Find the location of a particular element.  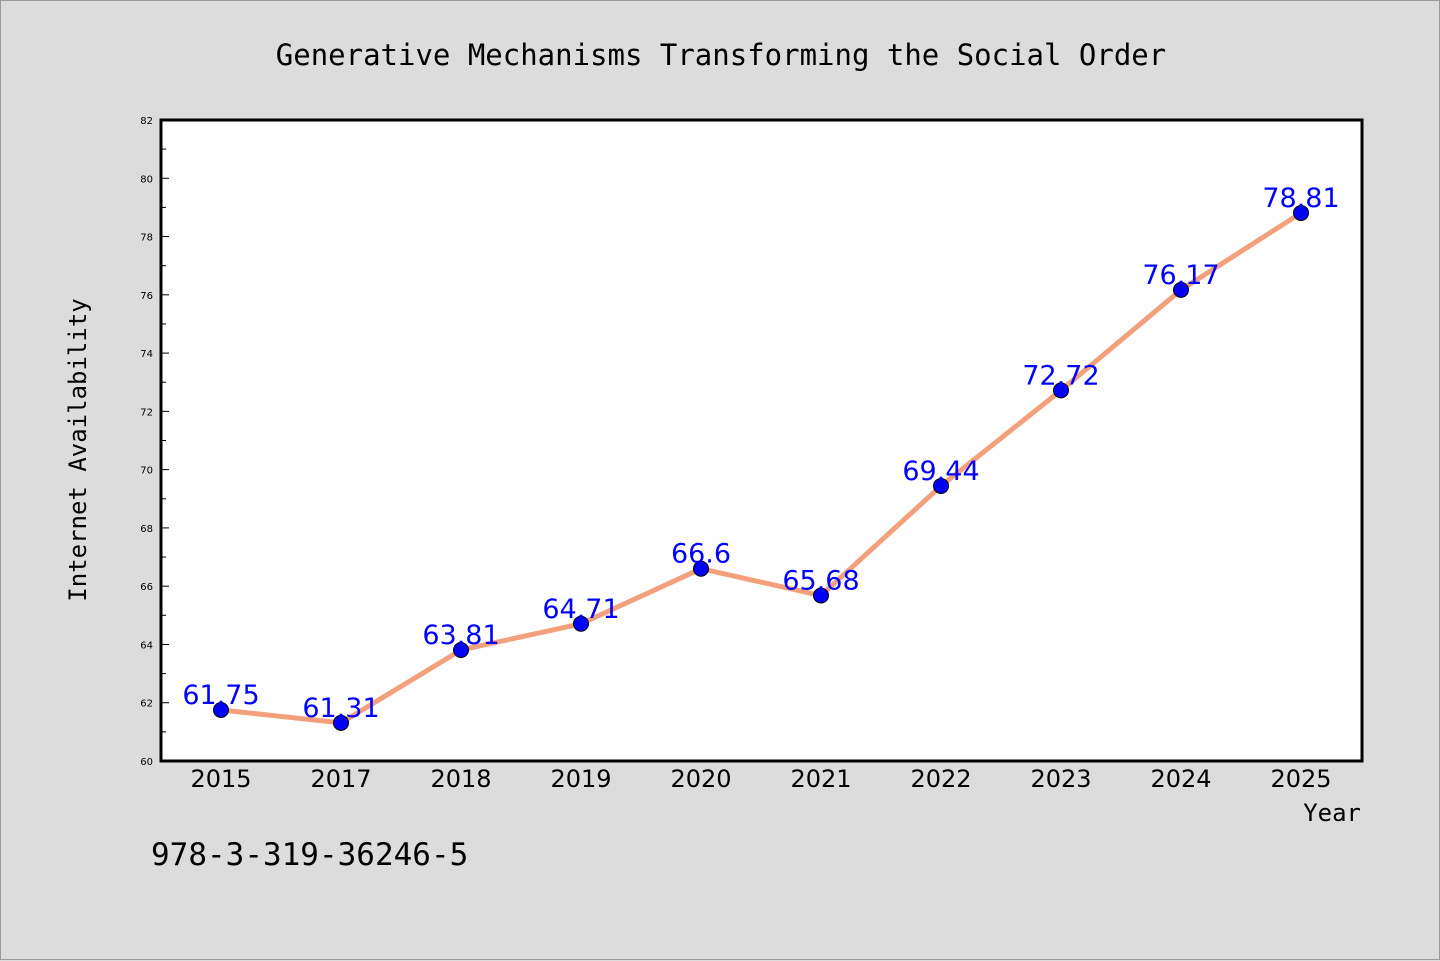

data-label: 63.81 is located at coordinates (460, 635).